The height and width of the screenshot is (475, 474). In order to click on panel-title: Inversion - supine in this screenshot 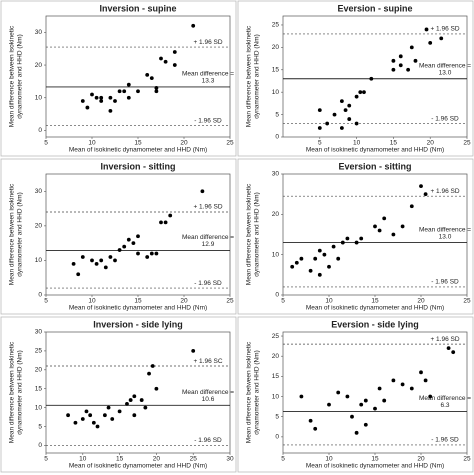, I will do `click(137, 8)`.